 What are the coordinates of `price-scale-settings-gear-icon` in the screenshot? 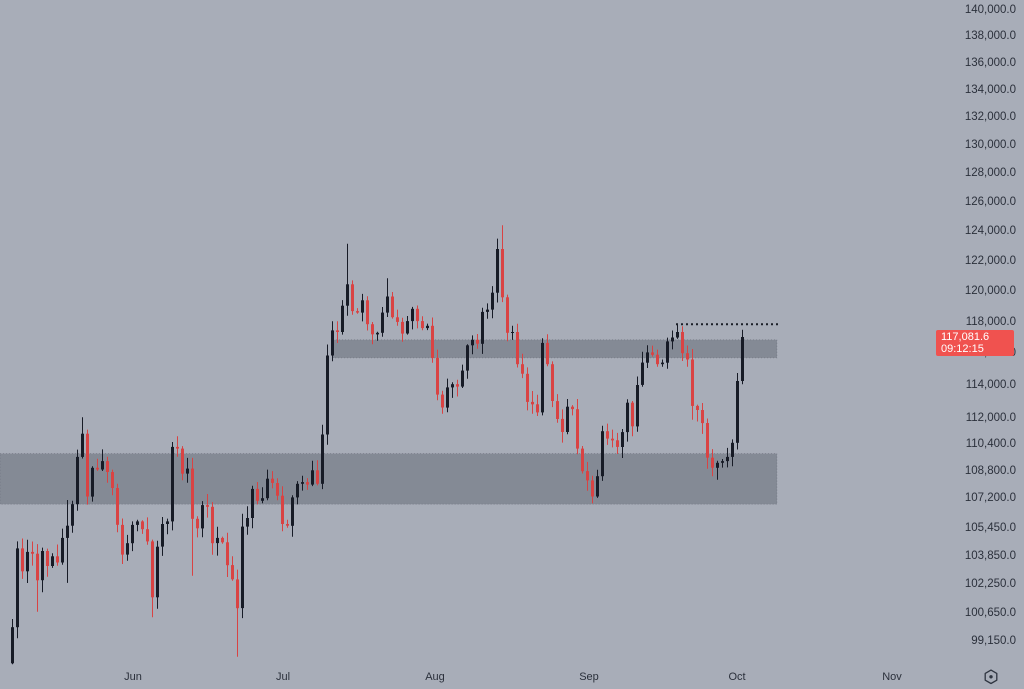 It's located at (991, 677).